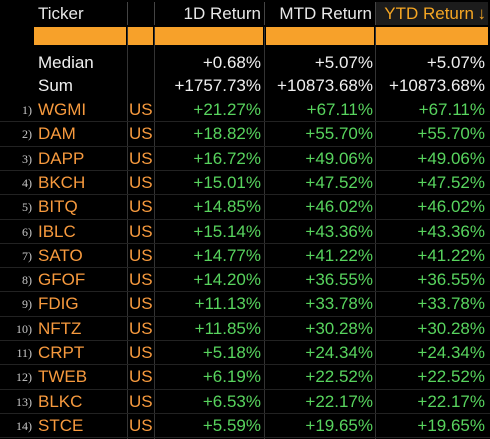 This screenshot has height=439, width=490. Describe the element at coordinates (227, 182) in the screenshot. I see `return-1d-value: +15.01%` at that location.